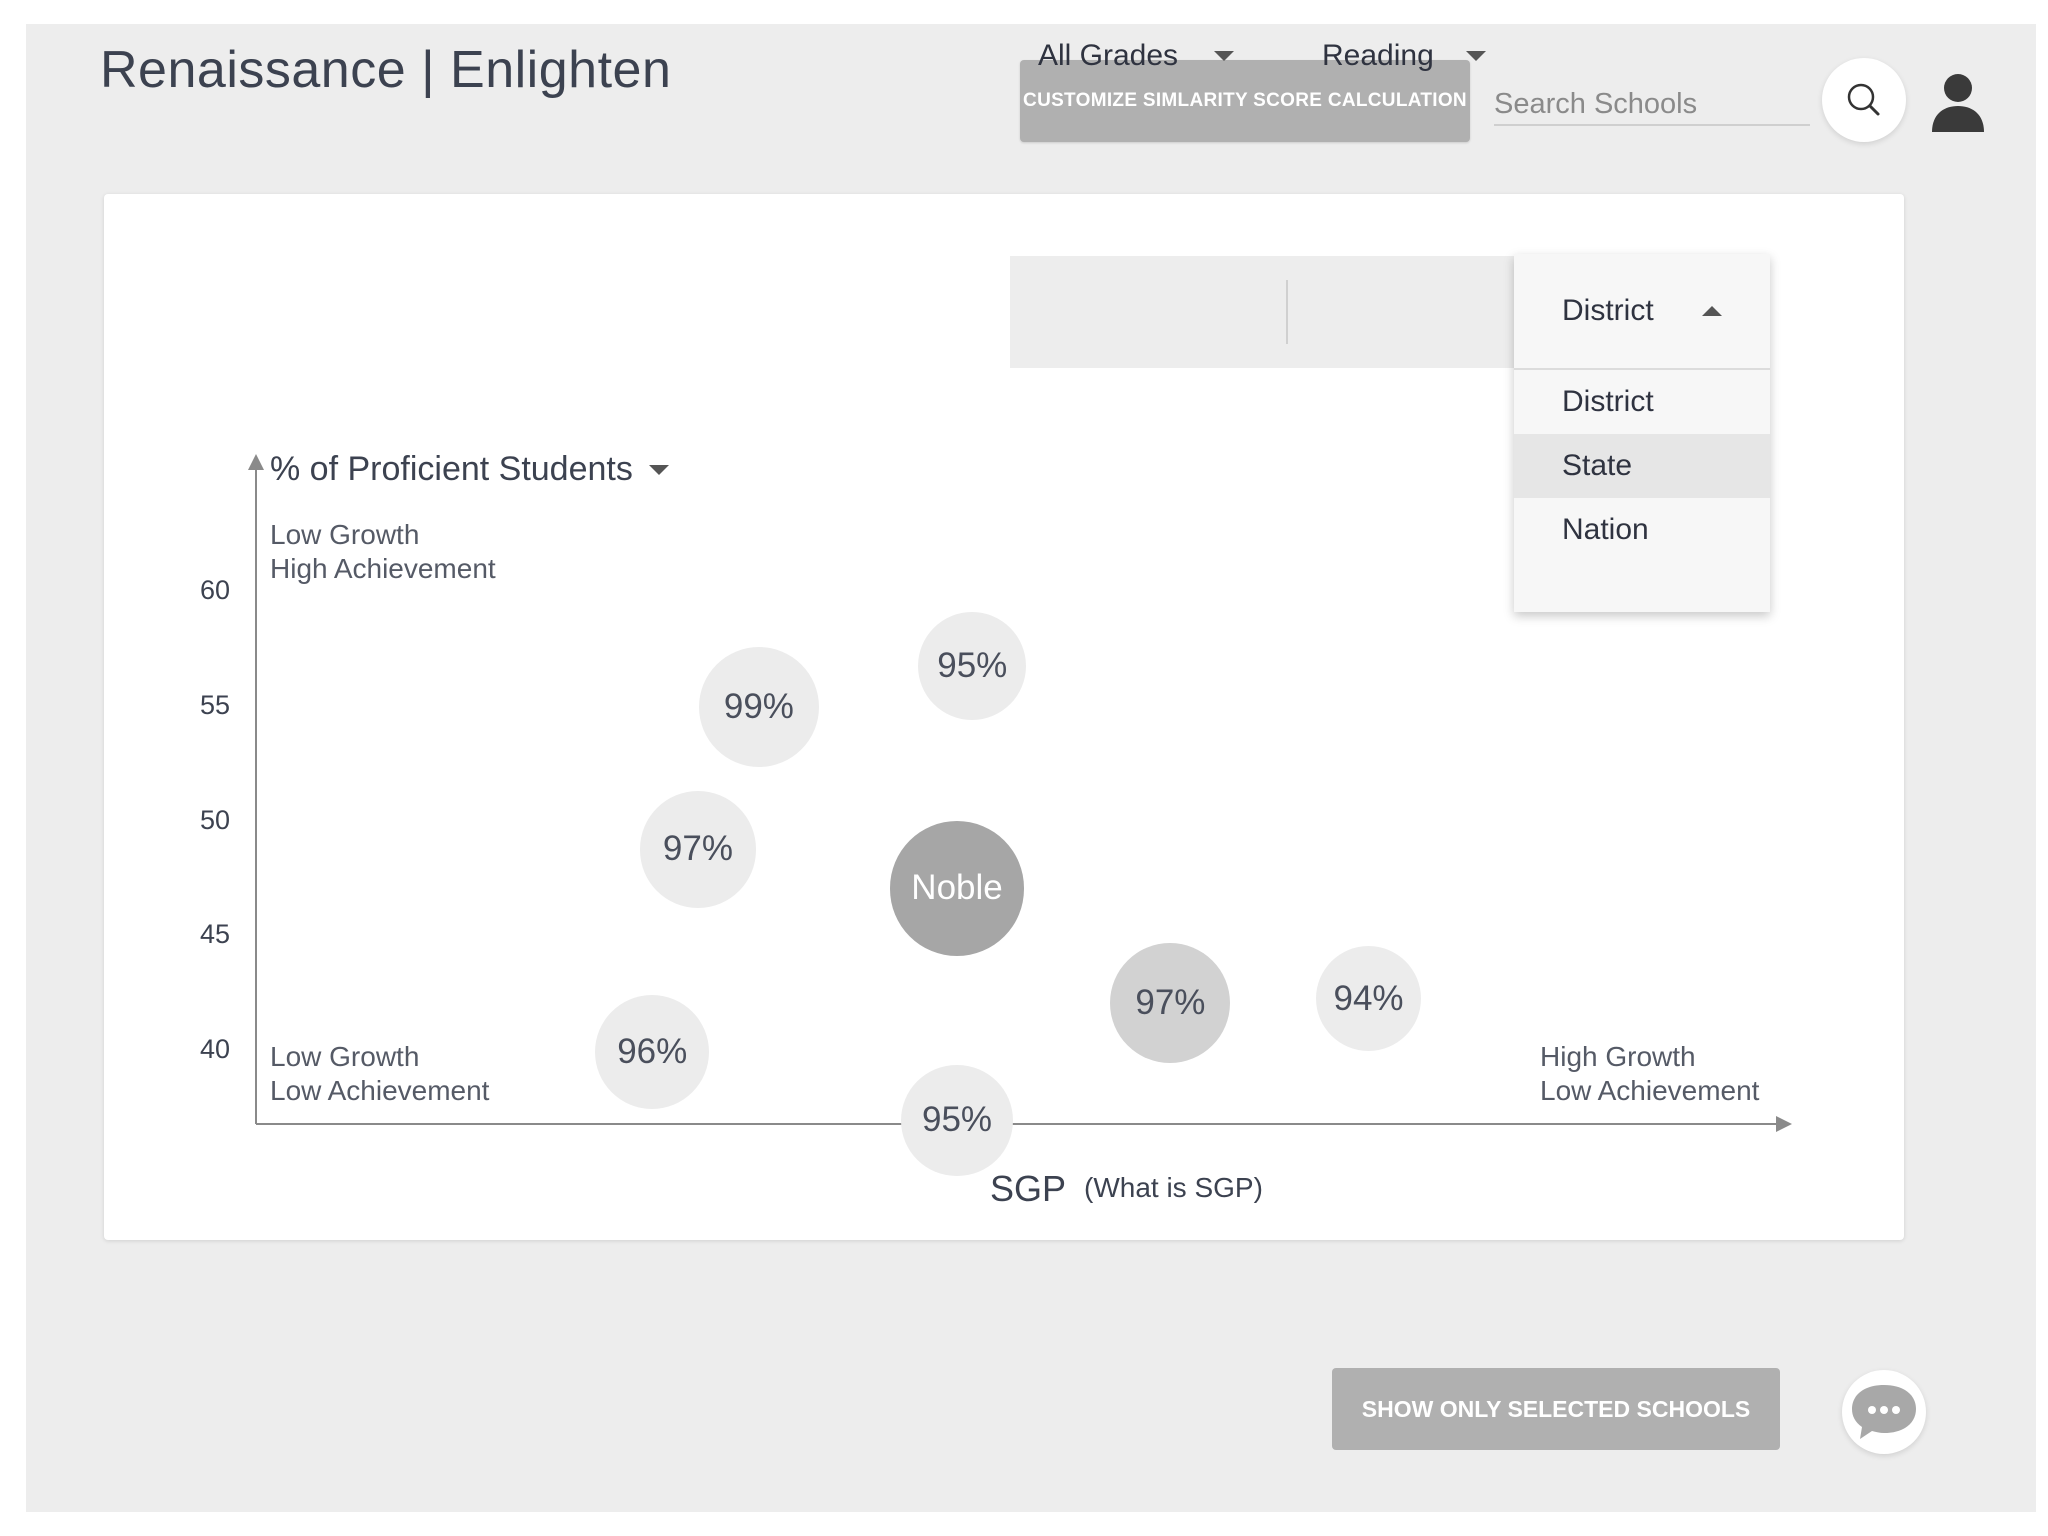 The width and height of the screenshot is (2048, 1536). What do you see at coordinates (215, 819) in the screenshot?
I see `y-tick-label: 50` at bounding box center [215, 819].